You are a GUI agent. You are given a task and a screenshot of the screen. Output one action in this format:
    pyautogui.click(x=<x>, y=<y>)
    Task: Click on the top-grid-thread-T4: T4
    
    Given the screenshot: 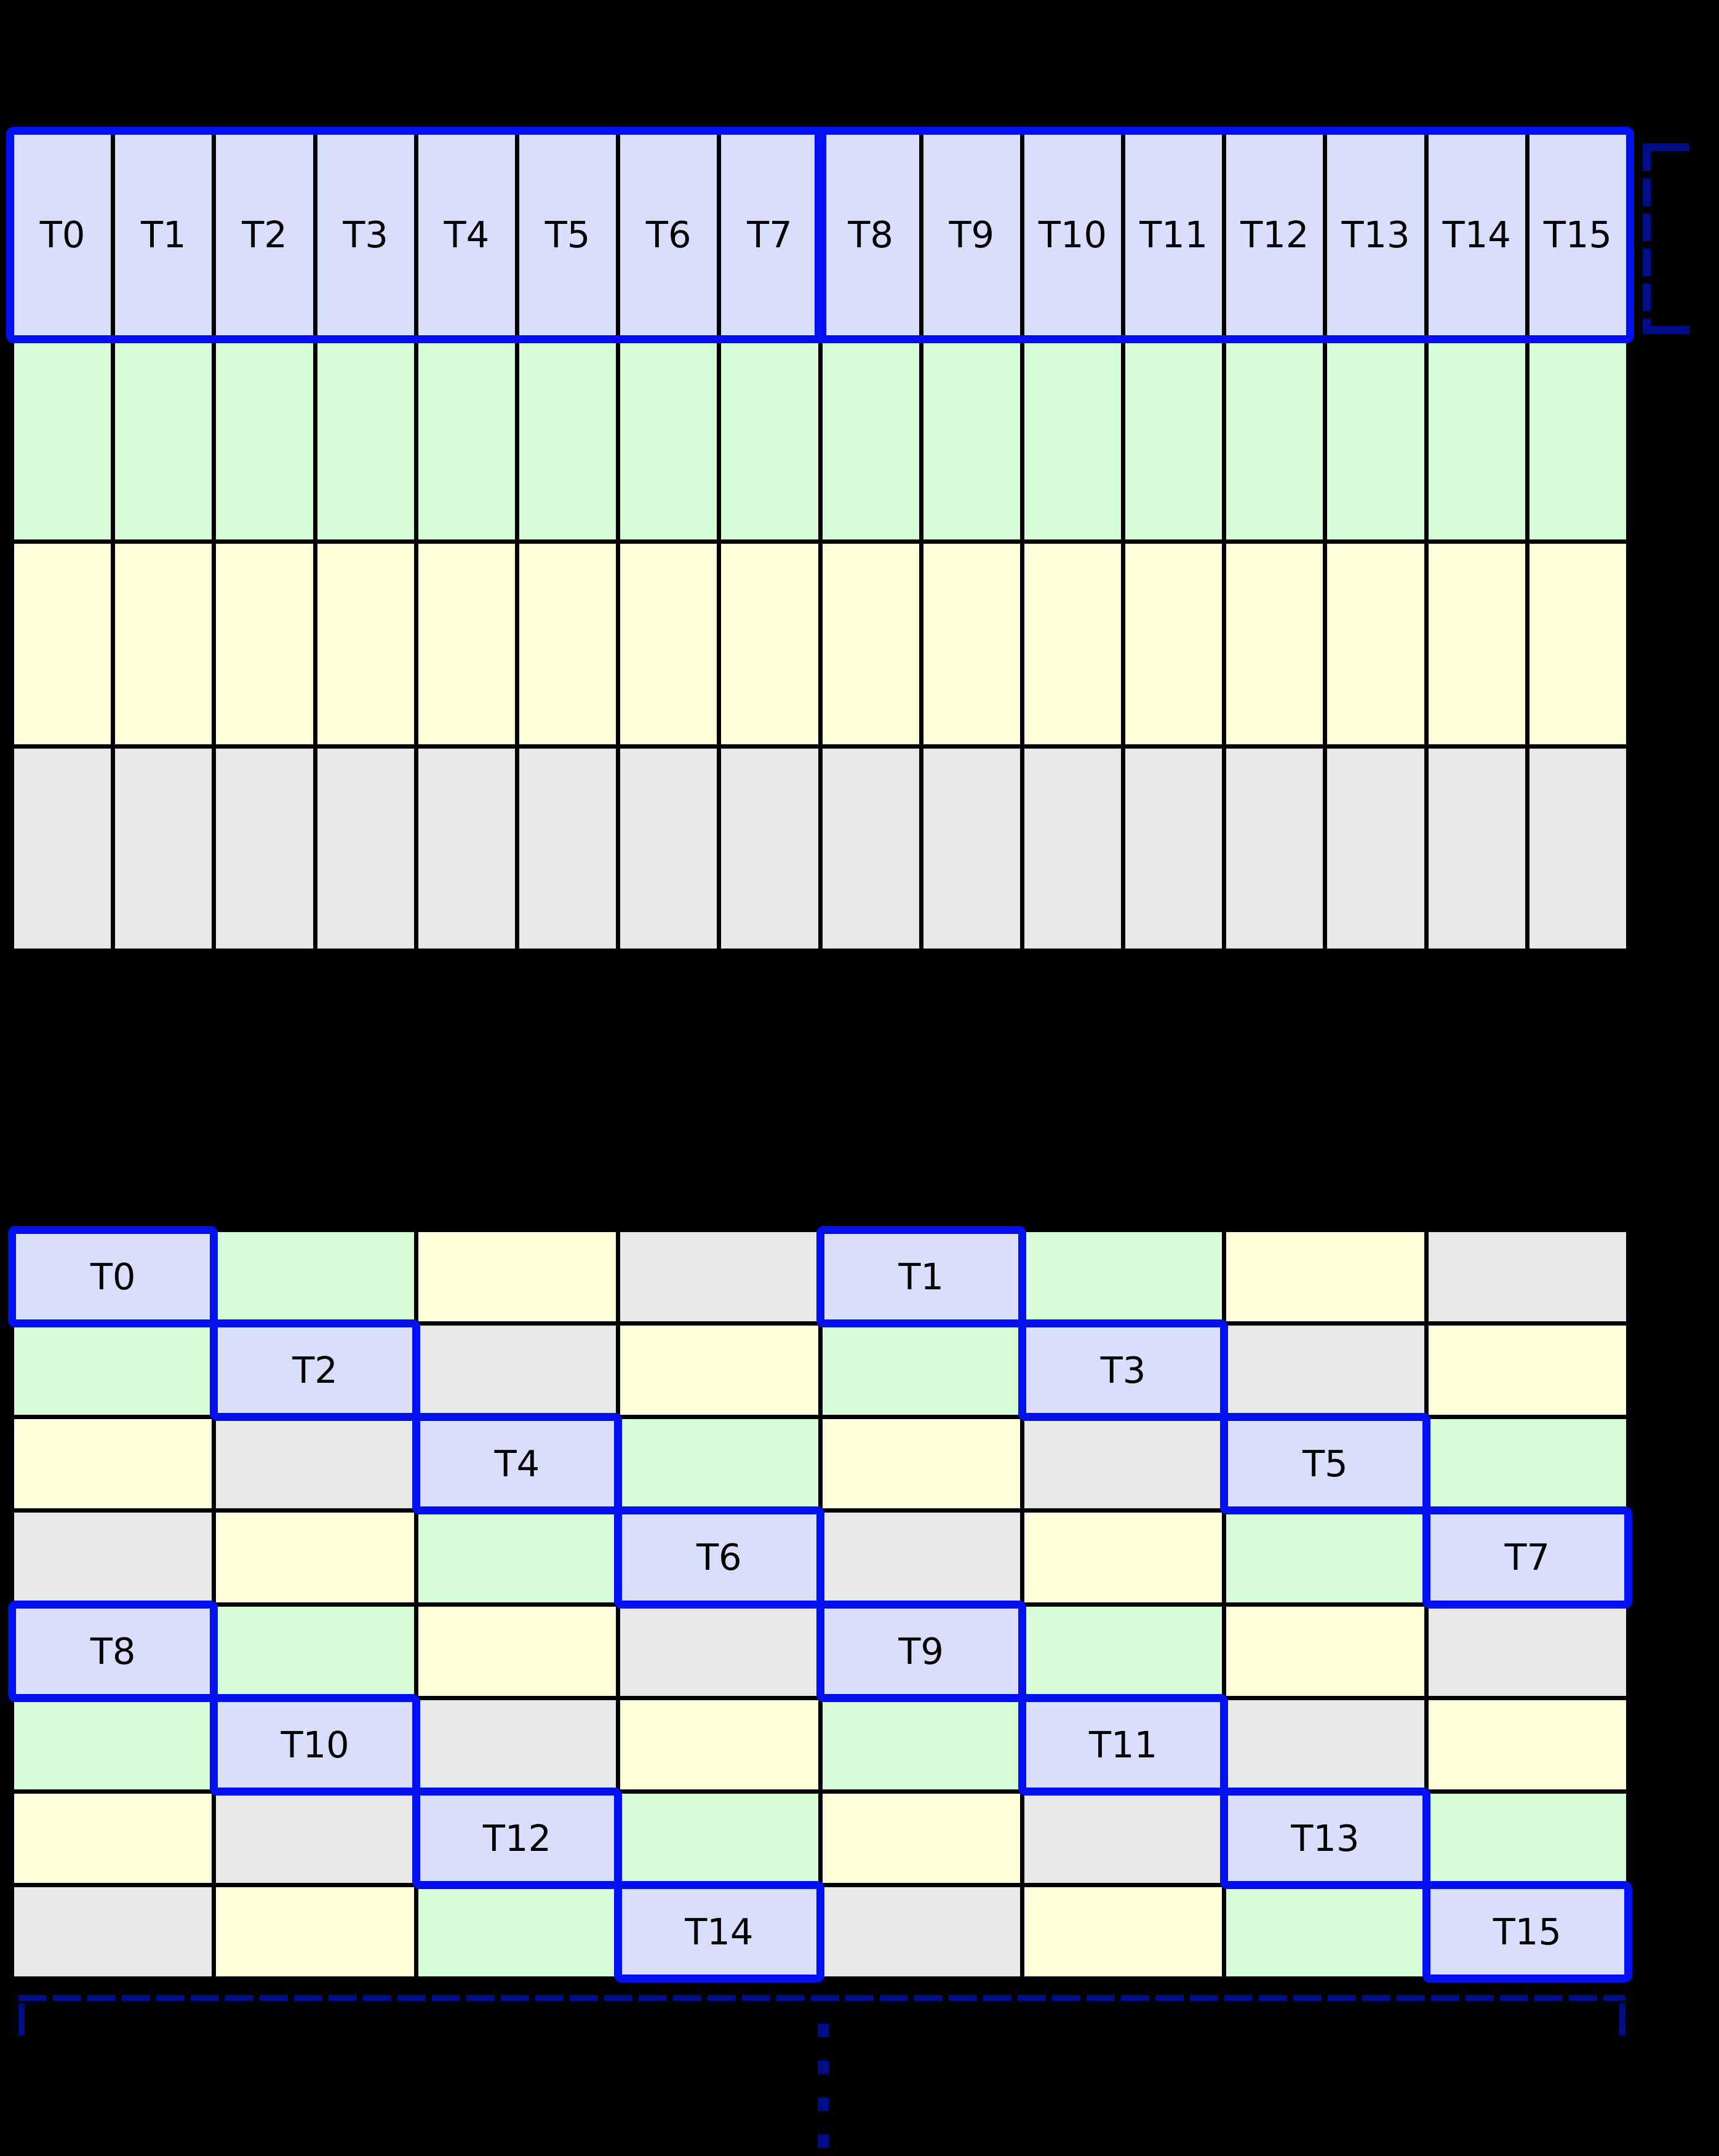 What is the action you would take?
    pyautogui.click(x=467, y=235)
    